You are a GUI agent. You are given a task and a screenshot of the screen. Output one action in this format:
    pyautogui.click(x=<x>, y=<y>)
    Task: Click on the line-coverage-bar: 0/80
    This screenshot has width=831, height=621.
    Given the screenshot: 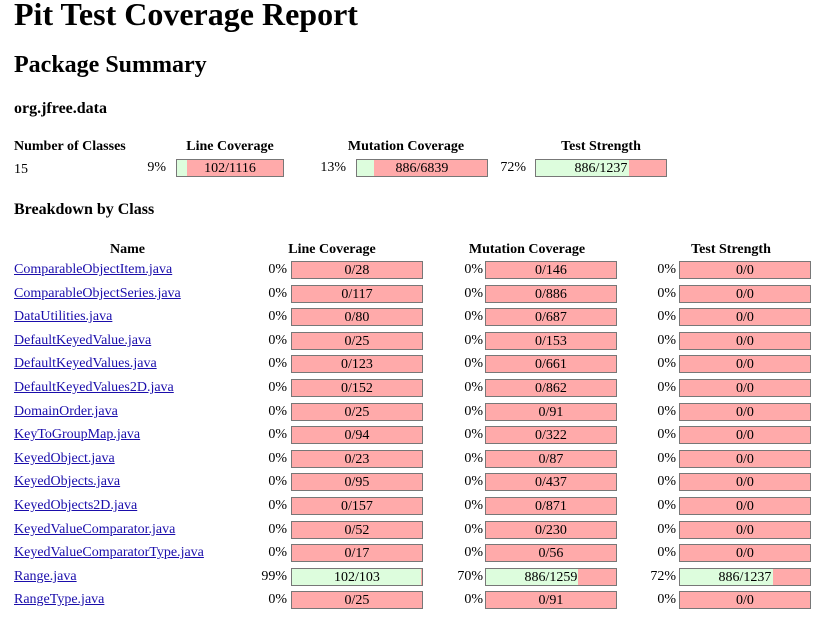 What is the action you would take?
    pyautogui.click(x=357, y=317)
    